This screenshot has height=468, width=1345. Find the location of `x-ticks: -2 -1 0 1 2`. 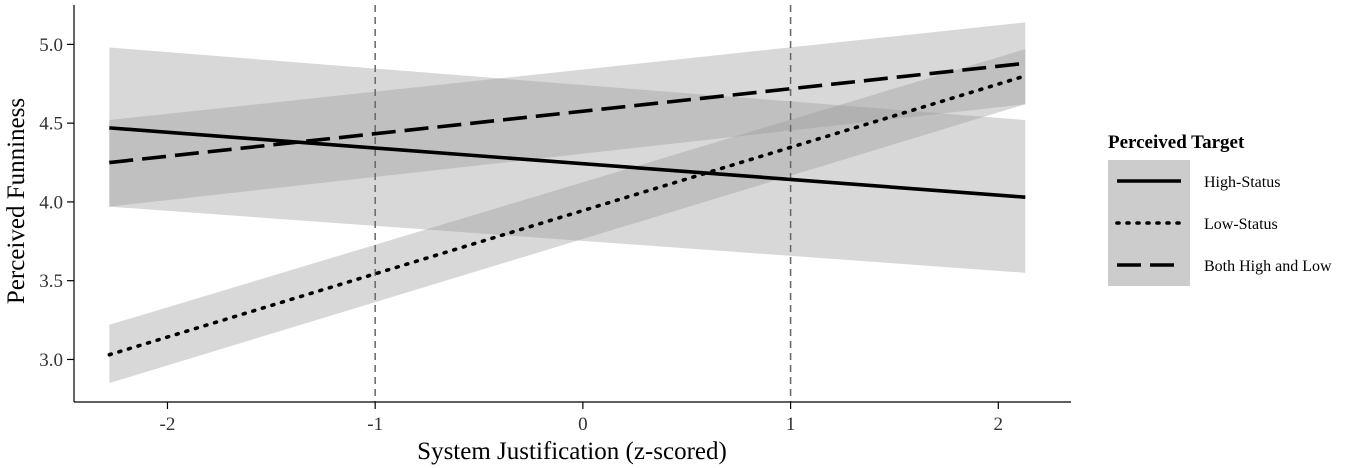

x-ticks: -2 -1 0 1 2 is located at coordinates (581, 418).